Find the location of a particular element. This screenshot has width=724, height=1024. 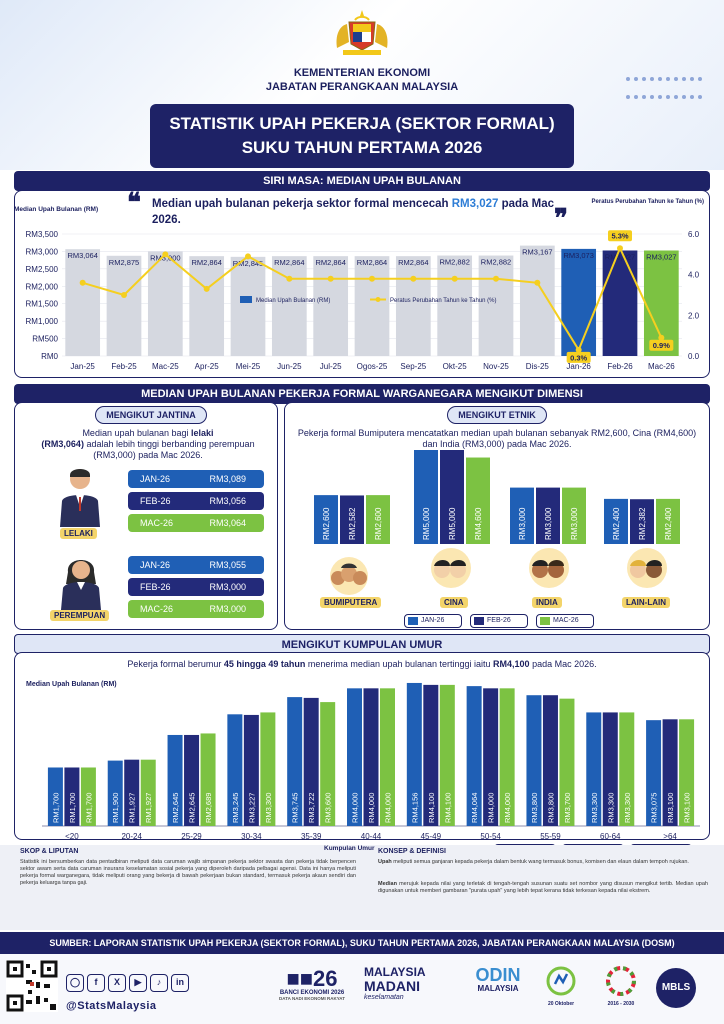

x-icon: X is located at coordinates (117, 983).